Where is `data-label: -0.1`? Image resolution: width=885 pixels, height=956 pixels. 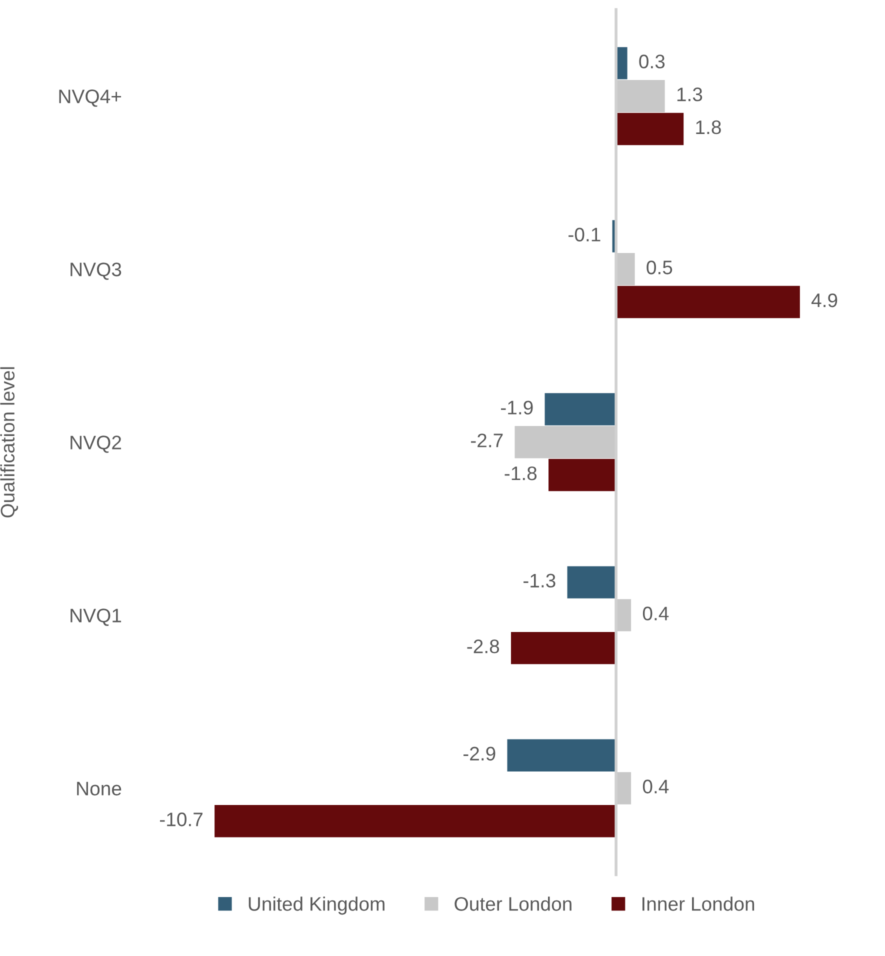 data-label: -0.1 is located at coordinates (584, 235).